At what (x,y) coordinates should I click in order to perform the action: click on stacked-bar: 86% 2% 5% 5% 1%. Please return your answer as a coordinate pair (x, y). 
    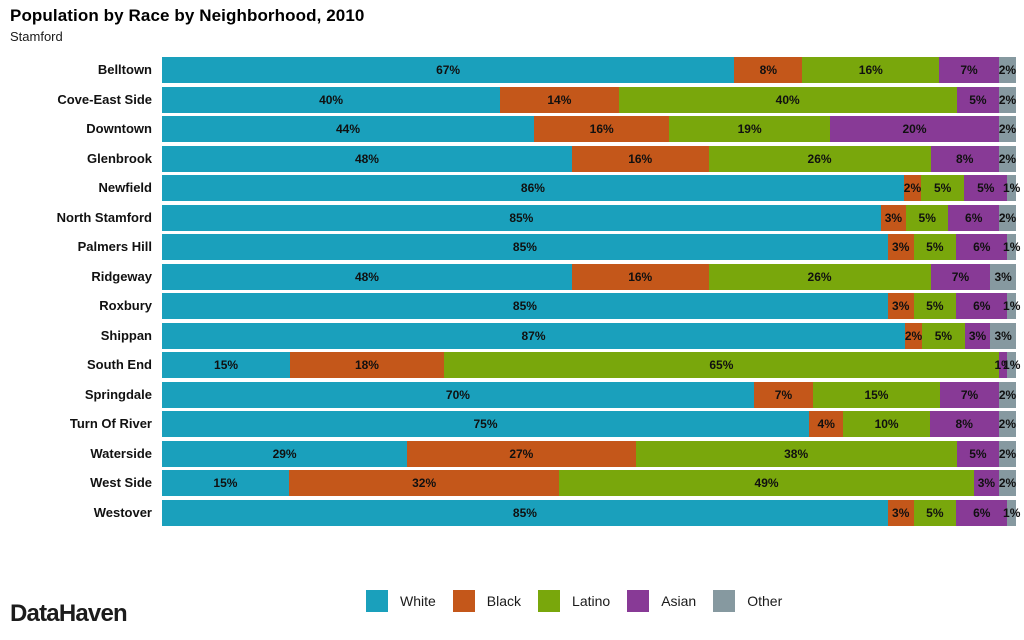
    Looking at the image, I should click on (591, 188).